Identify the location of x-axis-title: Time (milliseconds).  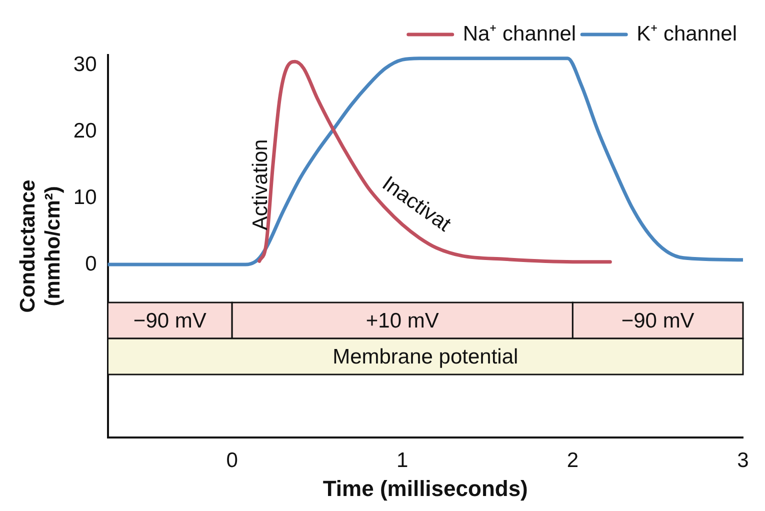
(425, 488).